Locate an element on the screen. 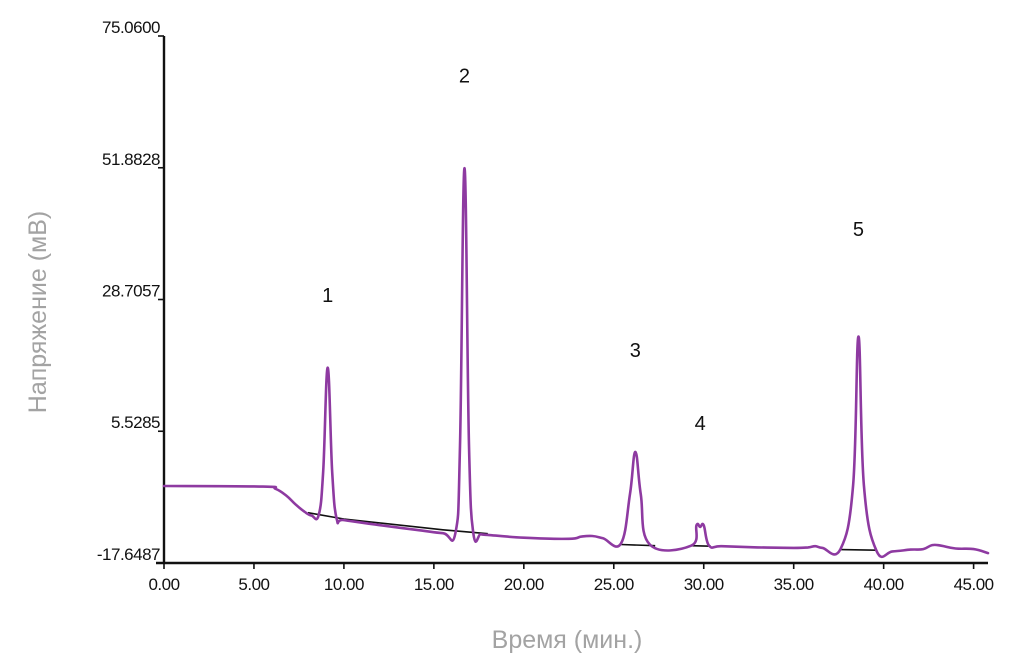 The height and width of the screenshot is (671, 1024). x-tick-label: 40.00 is located at coordinates (884, 584).